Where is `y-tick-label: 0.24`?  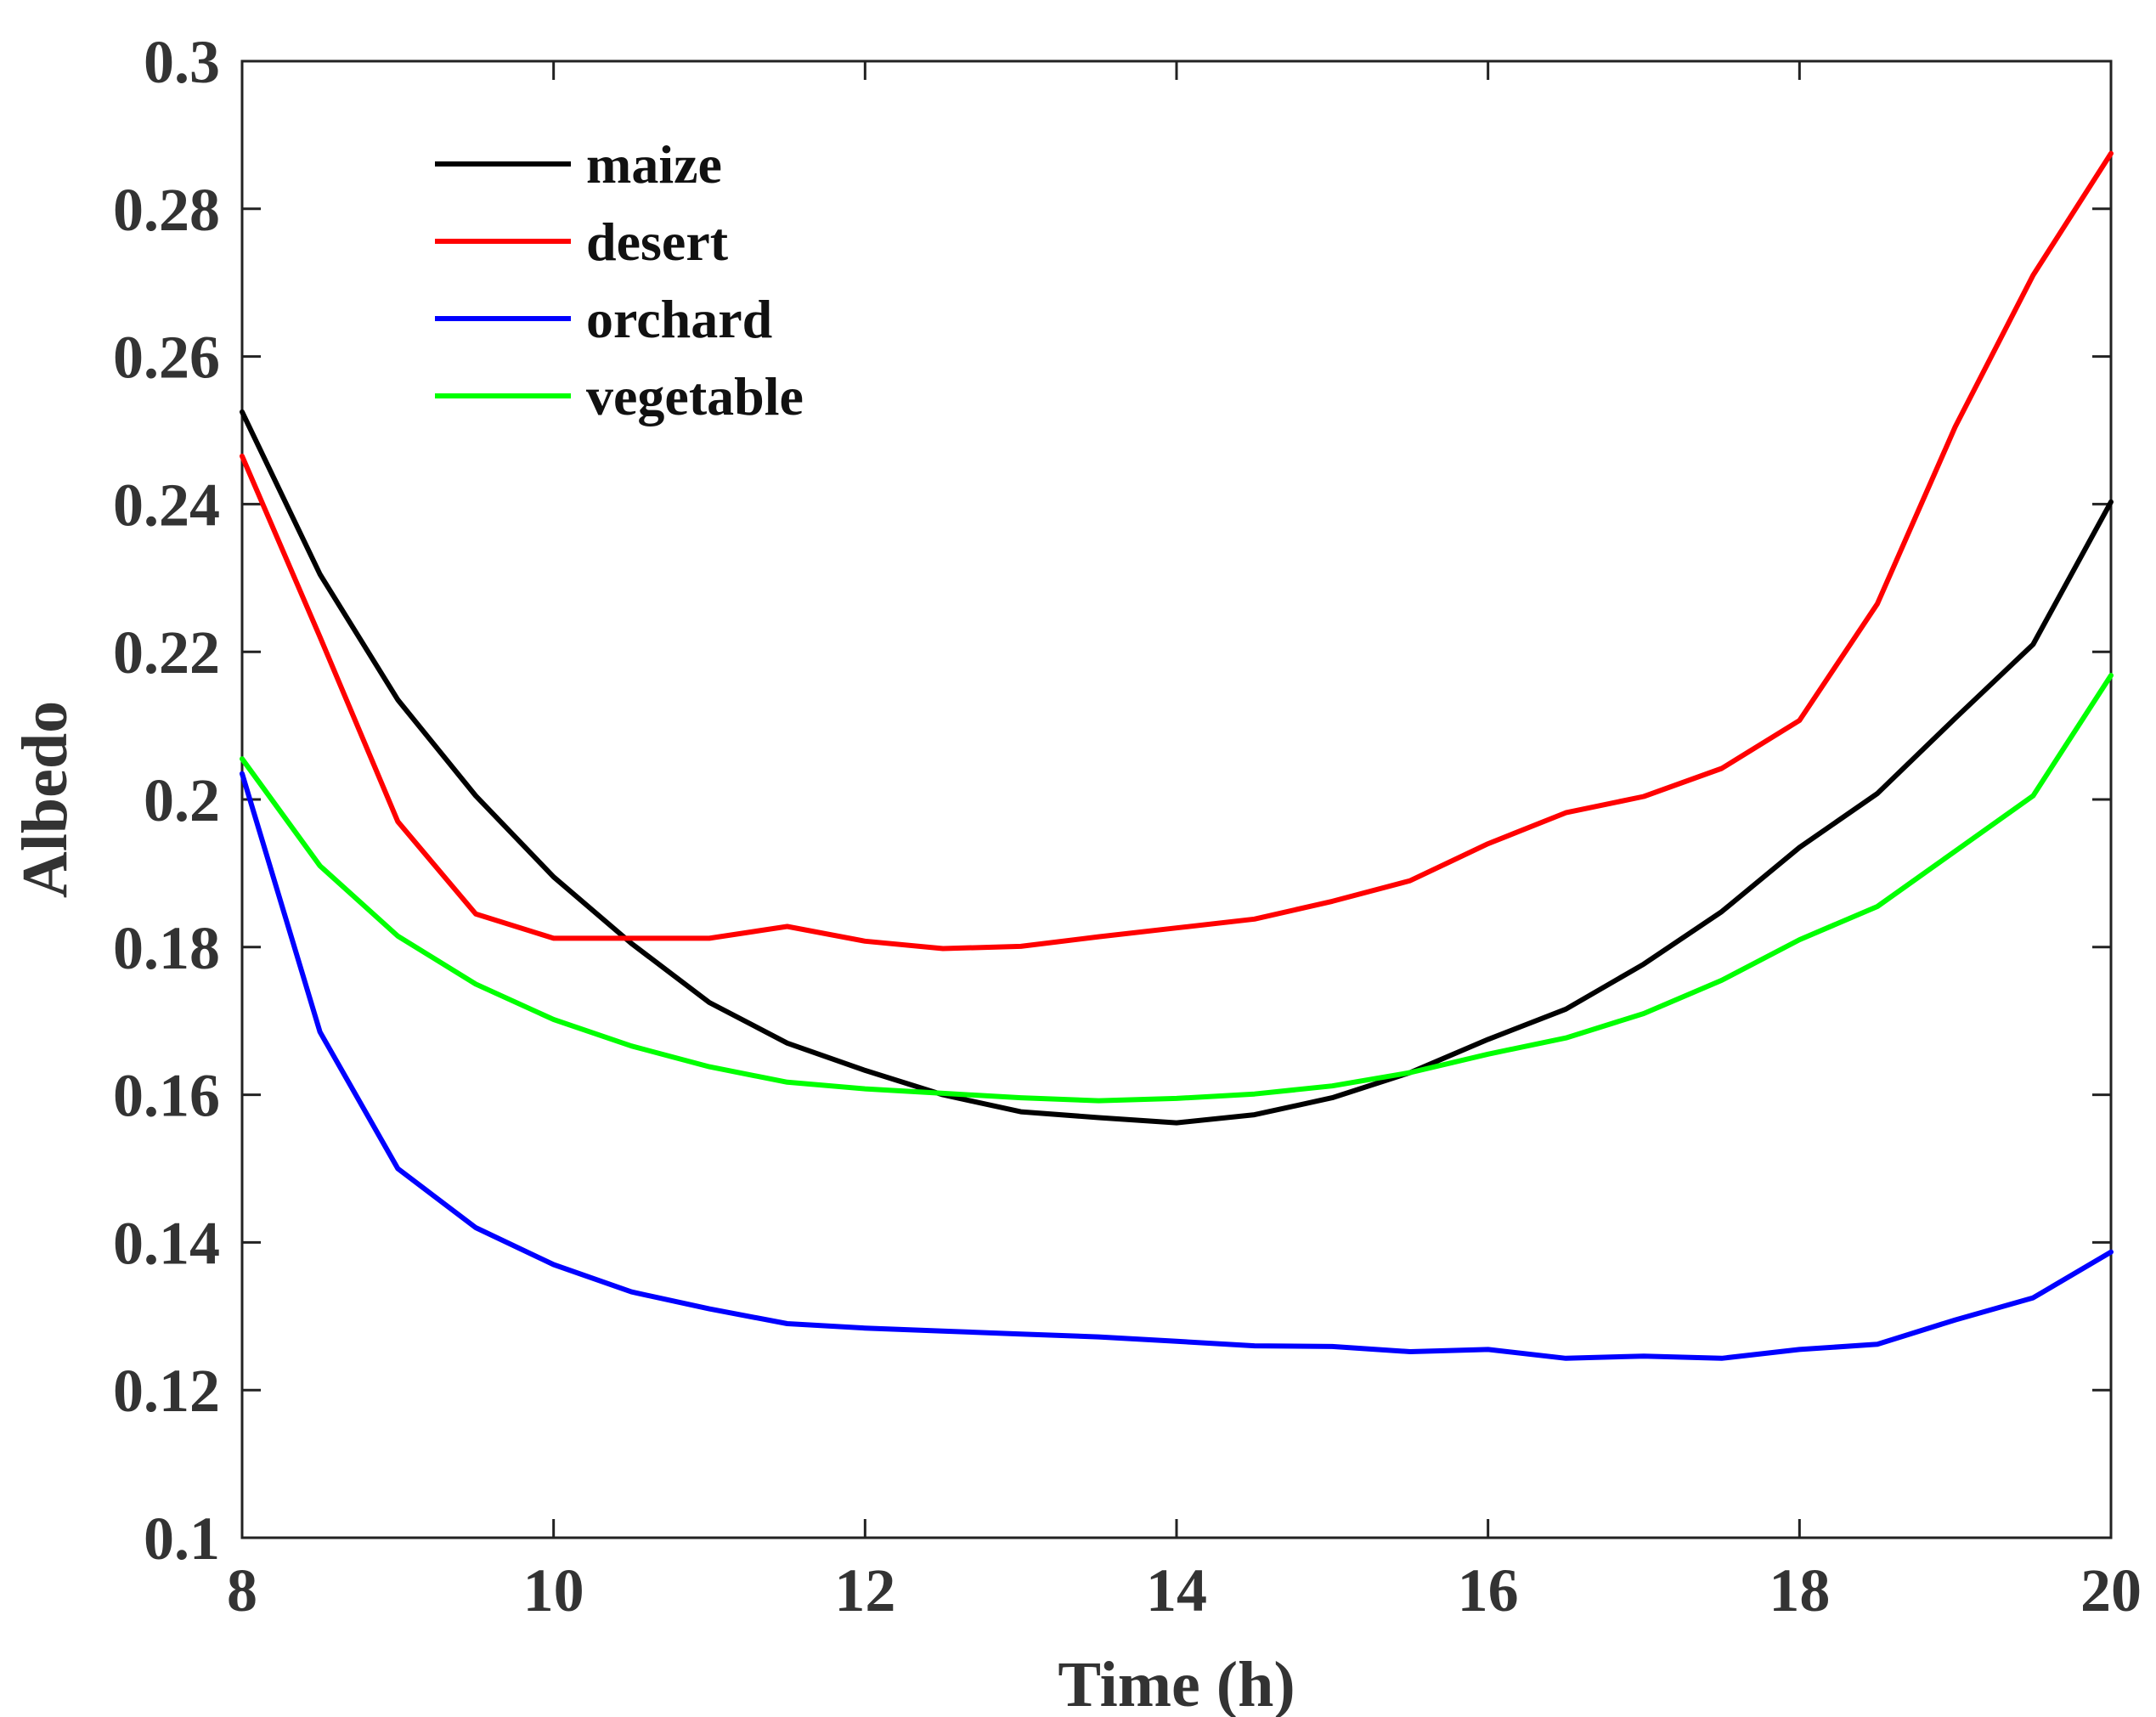
y-tick-label: 0.24 is located at coordinates (166, 505).